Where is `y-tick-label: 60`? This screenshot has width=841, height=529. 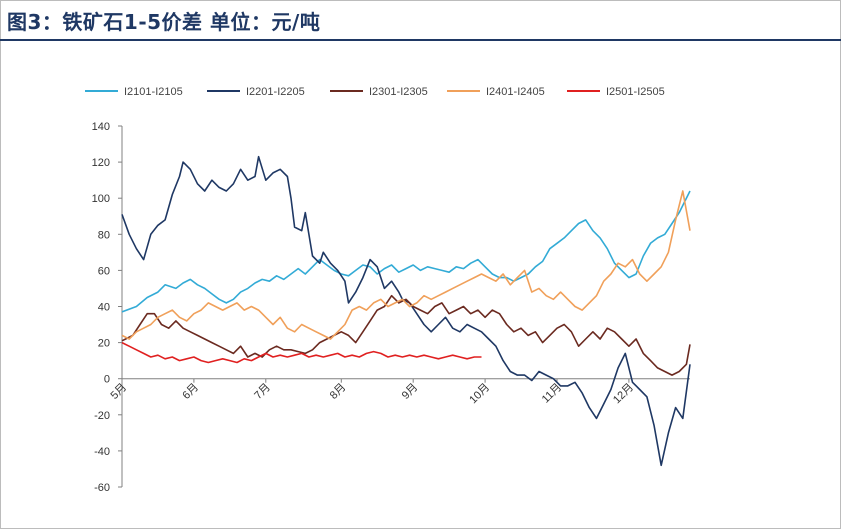
y-tick-label: 60 is located at coordinates (104, 271).